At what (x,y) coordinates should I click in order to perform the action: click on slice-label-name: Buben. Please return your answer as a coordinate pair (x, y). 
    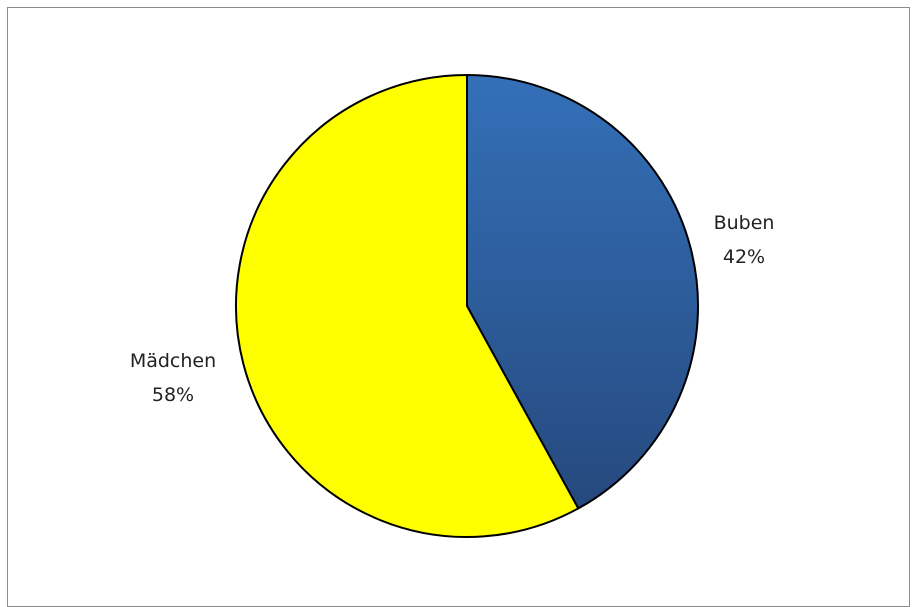
    Looking at the image, I should click on (744, 223).